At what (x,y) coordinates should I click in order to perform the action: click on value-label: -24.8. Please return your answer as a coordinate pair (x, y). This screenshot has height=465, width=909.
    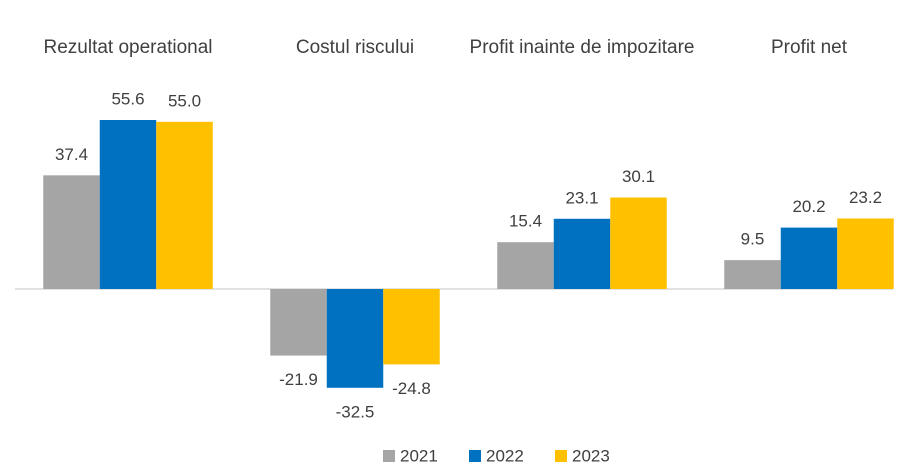
    Looking at the image, I should click on (411, 388).